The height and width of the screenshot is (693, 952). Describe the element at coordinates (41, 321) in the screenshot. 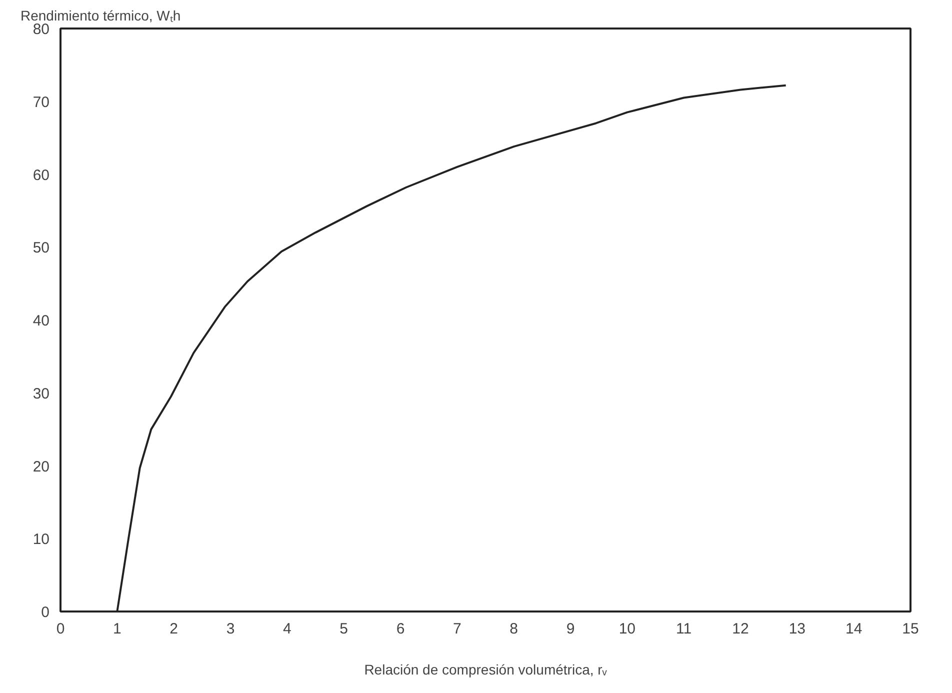

I see `y-tick-label: 40` at that location.